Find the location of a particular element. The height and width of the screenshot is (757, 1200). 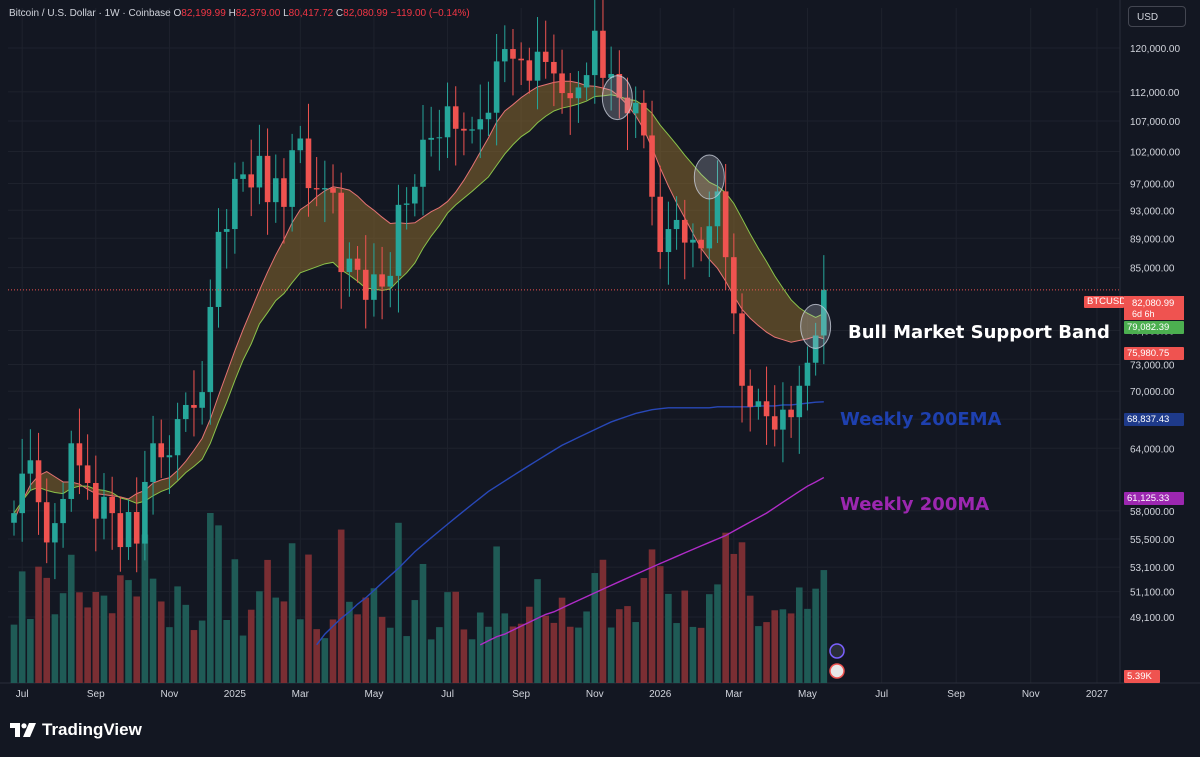

symbol-badge-bg is located at coordinates (1104, 302).